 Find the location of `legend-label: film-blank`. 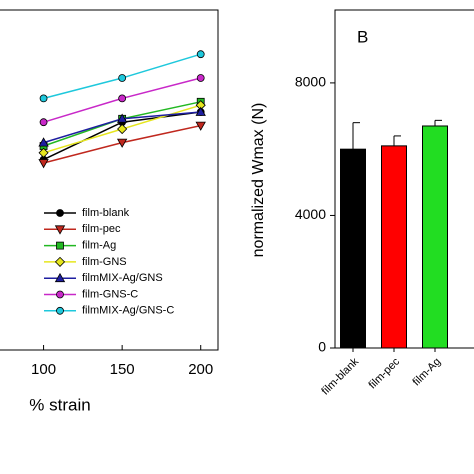

legend-label: film-blank is located at coordinates (106, 213).